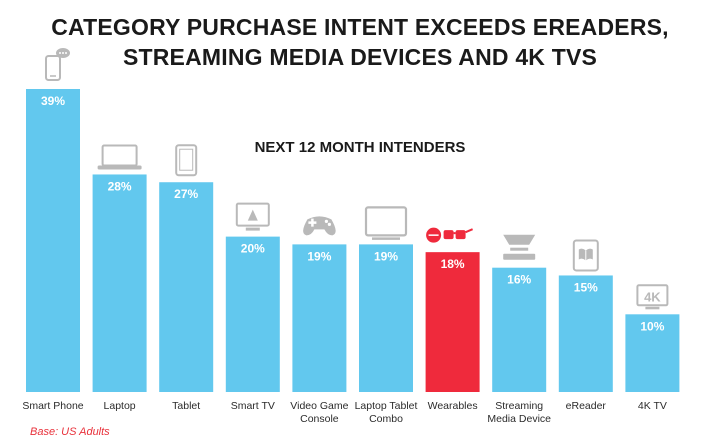  Describe the element at coordinates (253, 406) in the screenshot. I see `category-label: Smart TV` at that location.